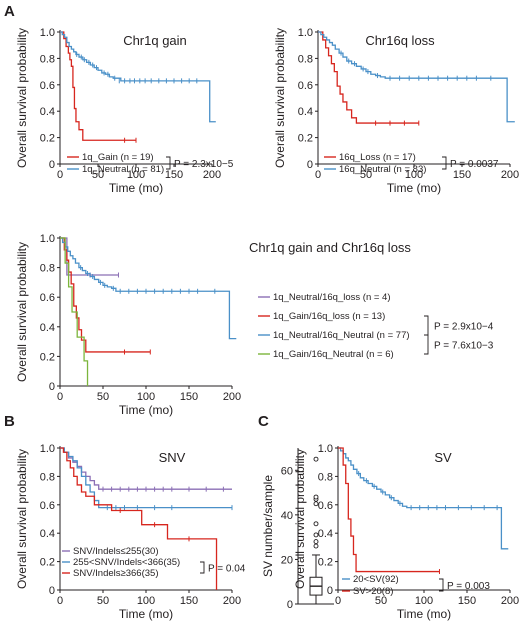 The height and width of the screenshot is (634, 520). What do you see at coordinates (118, 157) in the screenshot?
I see `chr1q-legend-entry: 1q_Gain (n = 19)` at bounding box center [118, 157].